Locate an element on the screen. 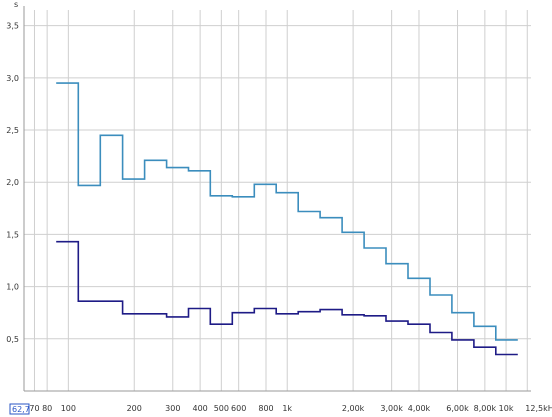 The width and height of the screenshot is (552, 417). x-tick-label: 80 is located at coordinates (47, 408).